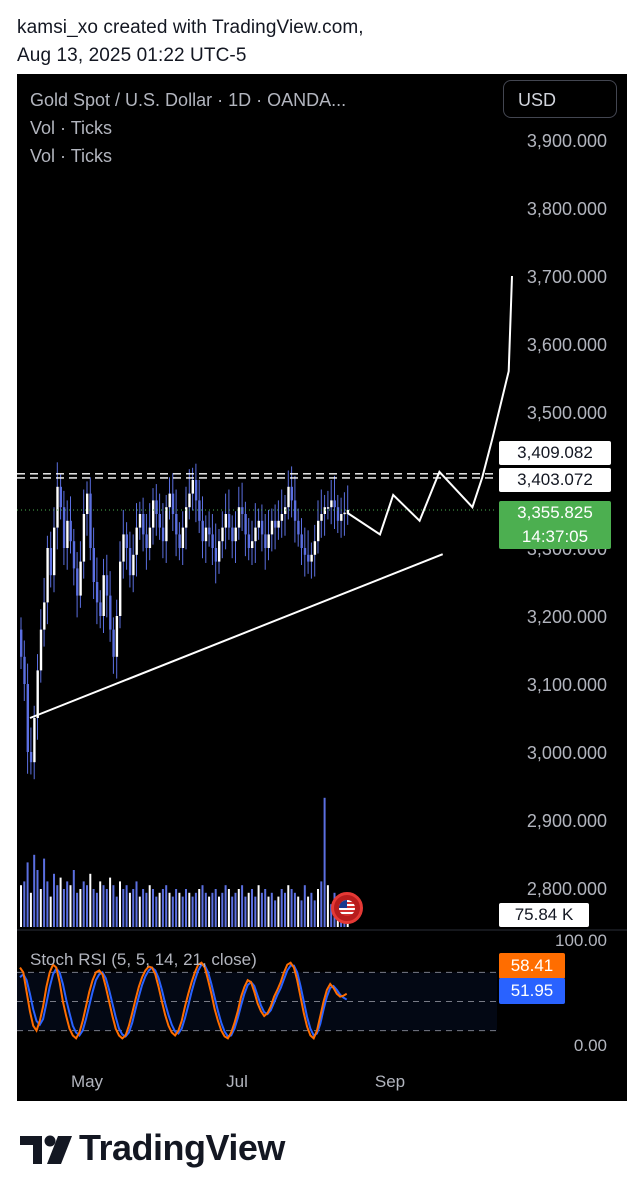 This screenshot has width=643, height=1199. I want to click on volume-legend-2: Vol · Ticks, so click(71, 156).